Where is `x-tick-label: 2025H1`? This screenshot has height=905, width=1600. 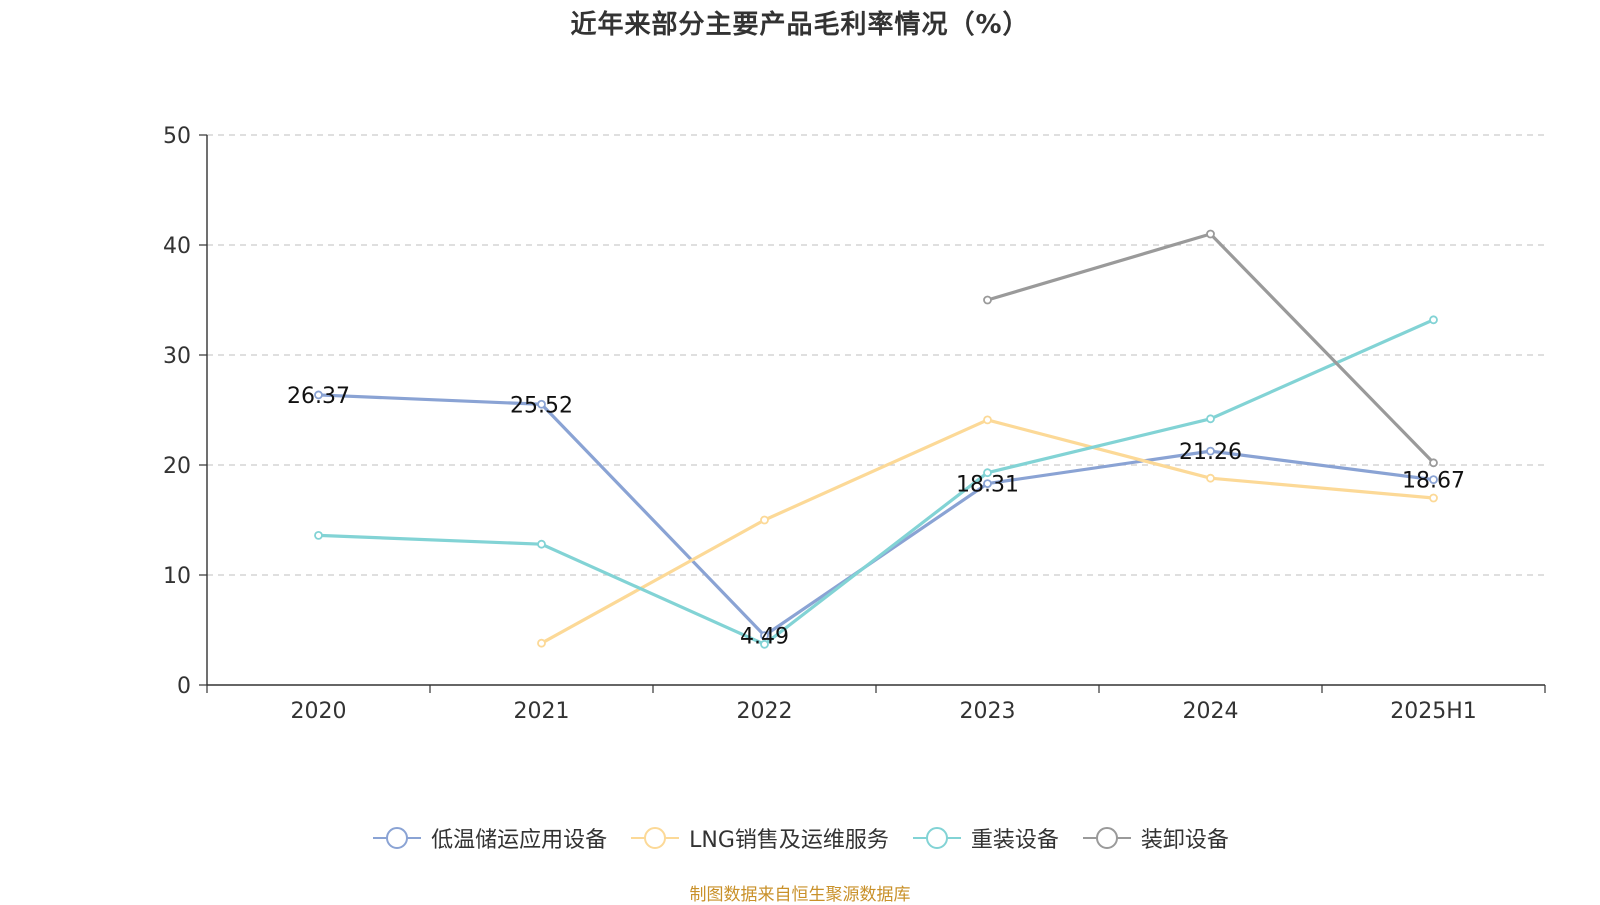
x-tick-label: 2025H1 is located at coordinates (1433, 711).